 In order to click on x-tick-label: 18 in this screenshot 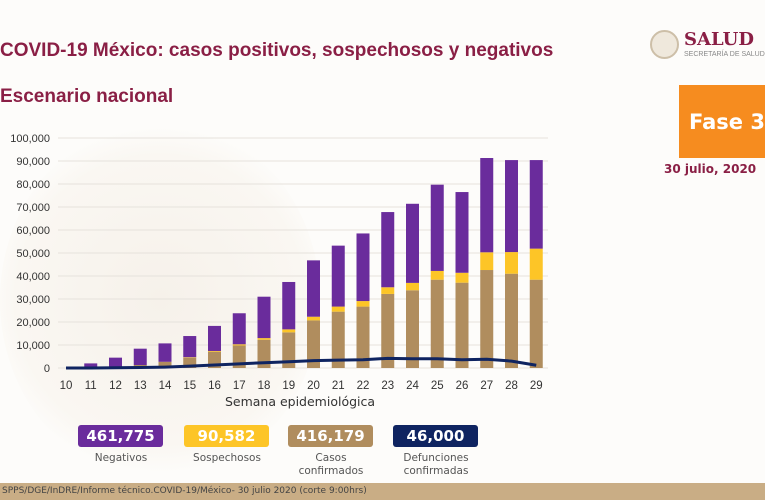, I will do `click(264, 386)`.